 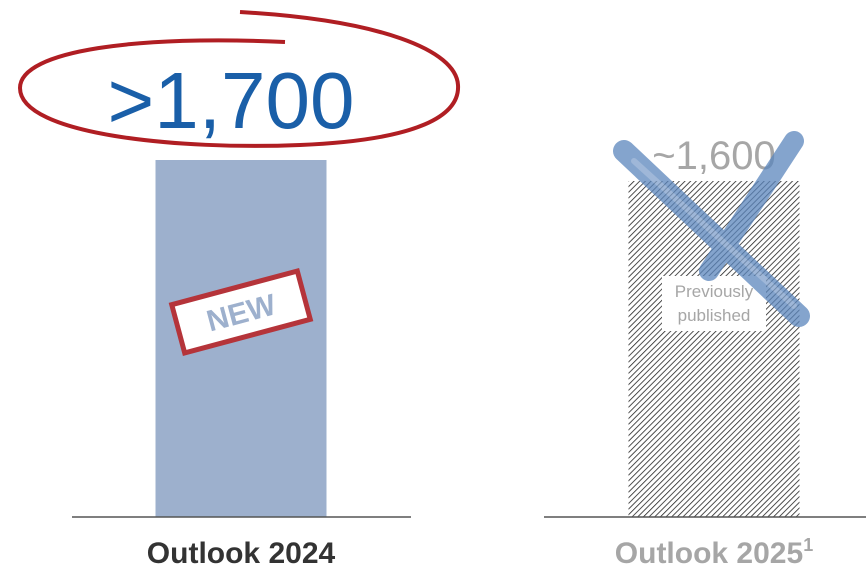 I want to click on category-text: Outlook 2024, so click(x=241, y=553).